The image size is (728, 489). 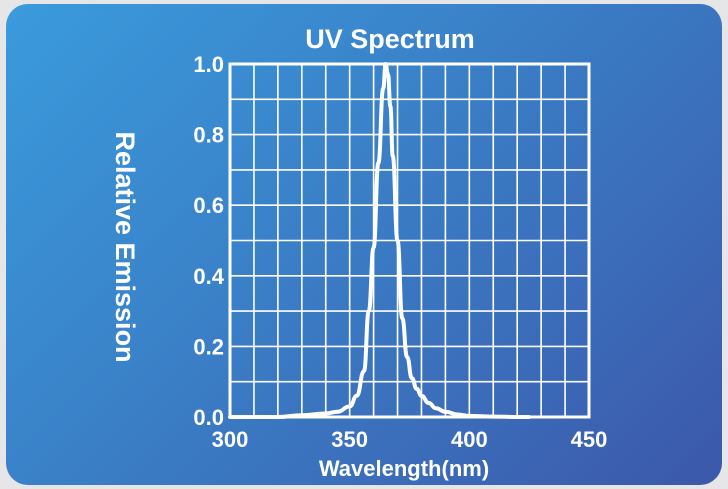 What do you see at coordinates (208, 417) in the screenshot?
I see `y-tick-label: 0.0` at bounding box center [208, 417].